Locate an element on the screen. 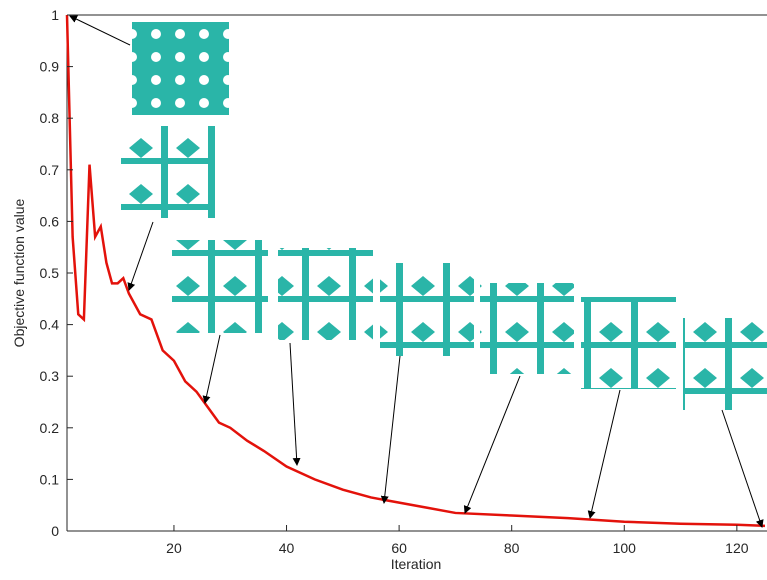  x-tick-label: 100 is located at coordinates (625, 548).